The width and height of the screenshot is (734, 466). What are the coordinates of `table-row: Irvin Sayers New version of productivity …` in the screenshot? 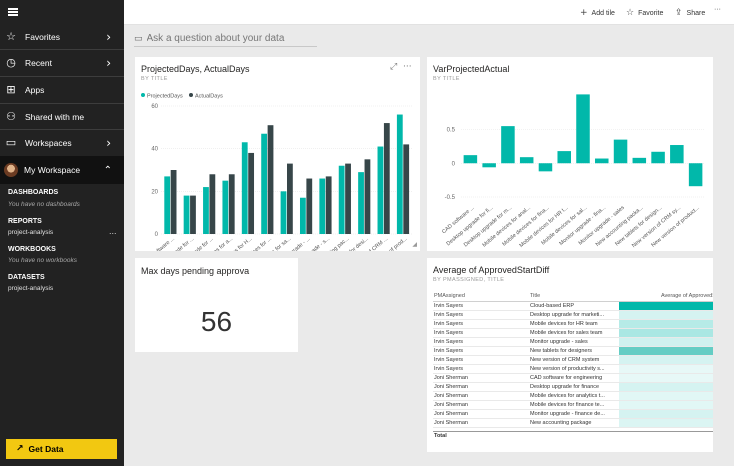 It's located at (573, 369).